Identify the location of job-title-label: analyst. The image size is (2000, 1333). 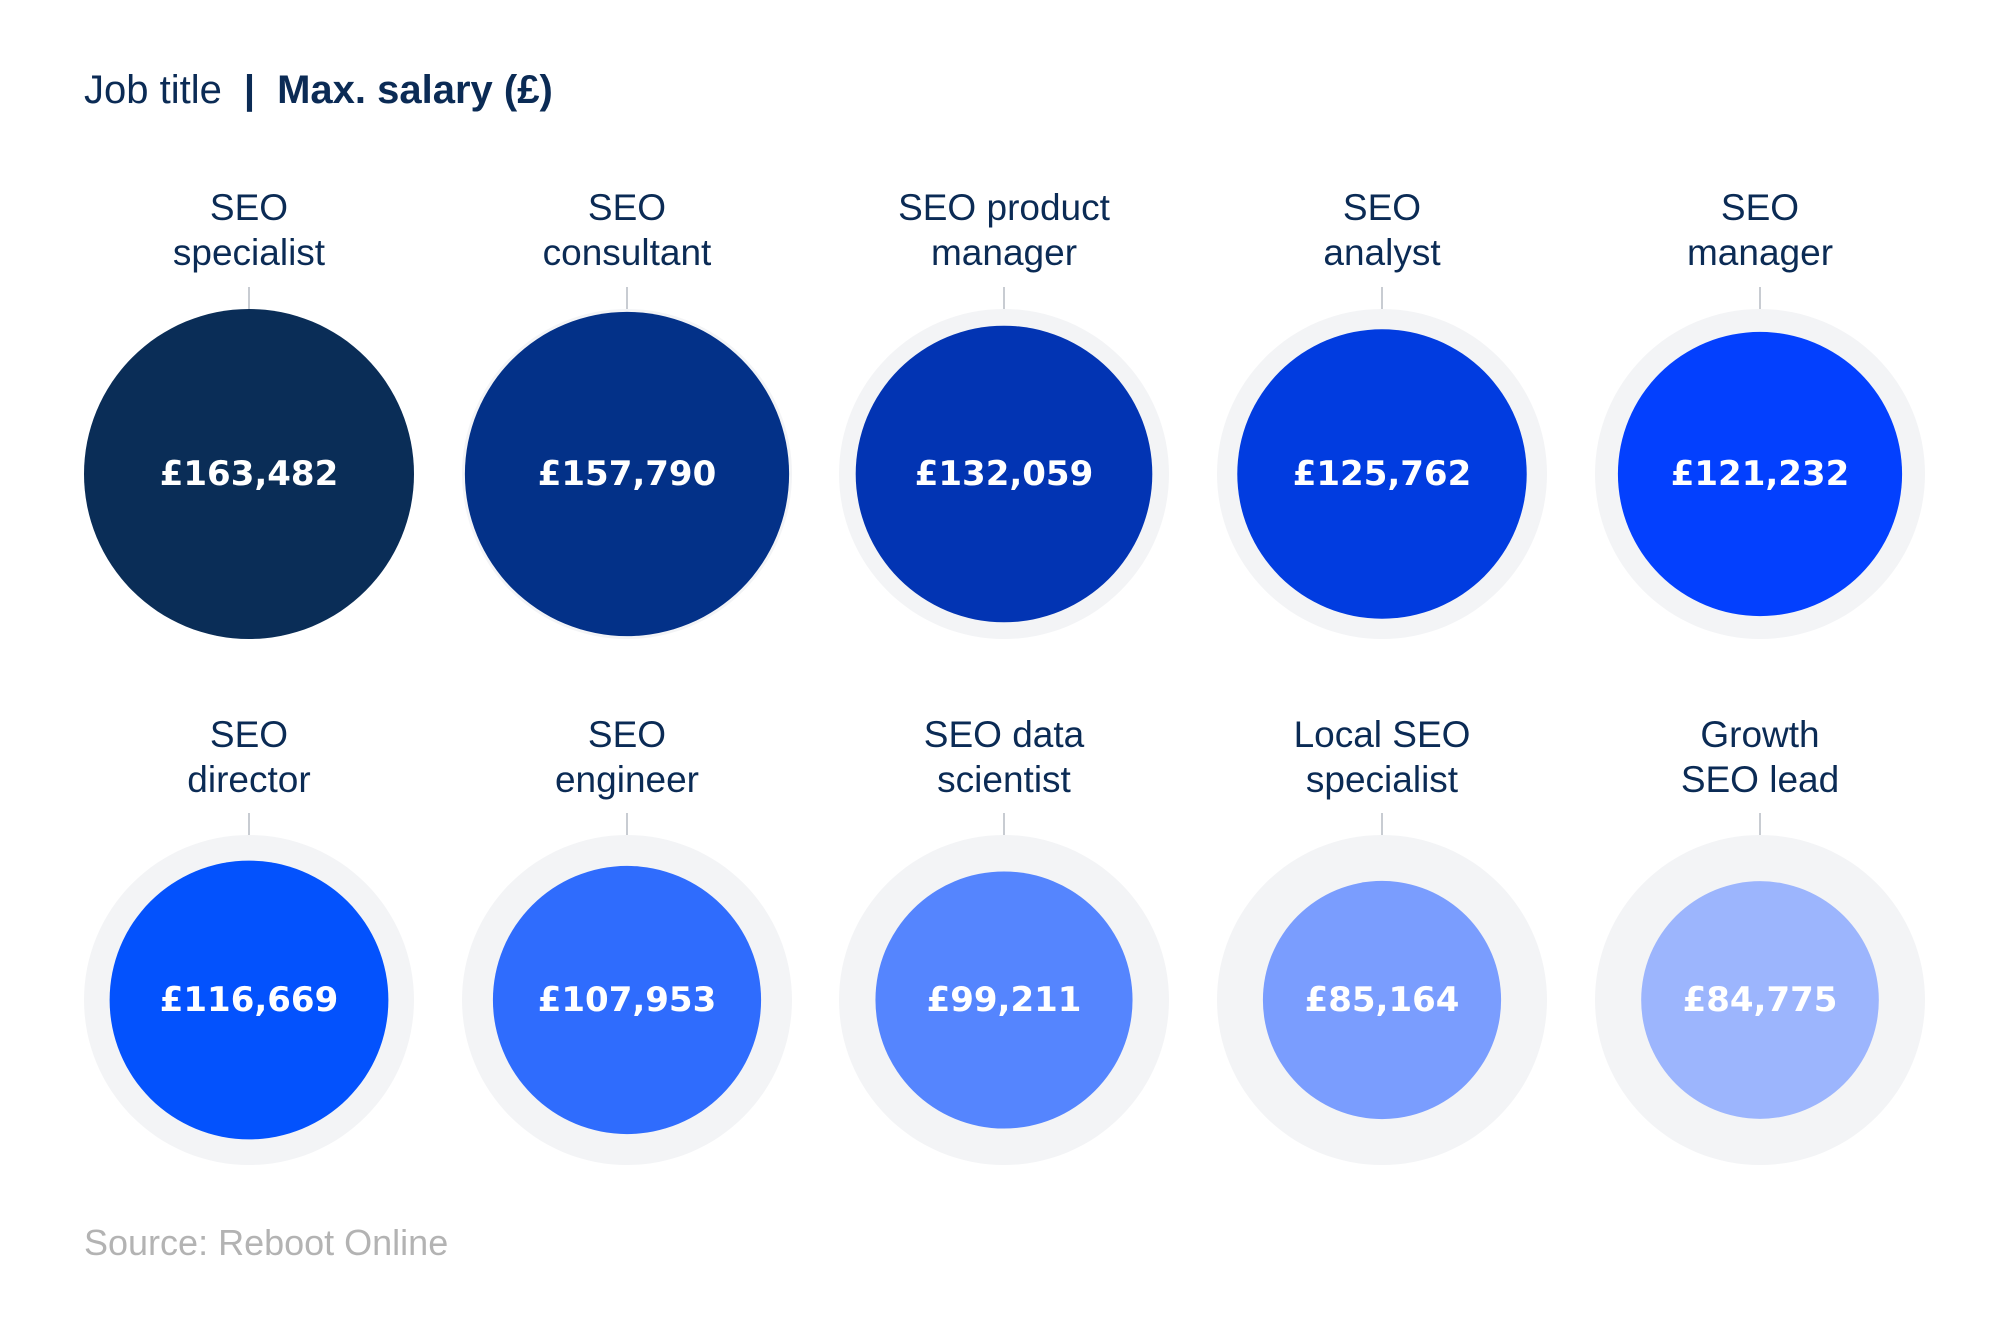
(1382, 252).